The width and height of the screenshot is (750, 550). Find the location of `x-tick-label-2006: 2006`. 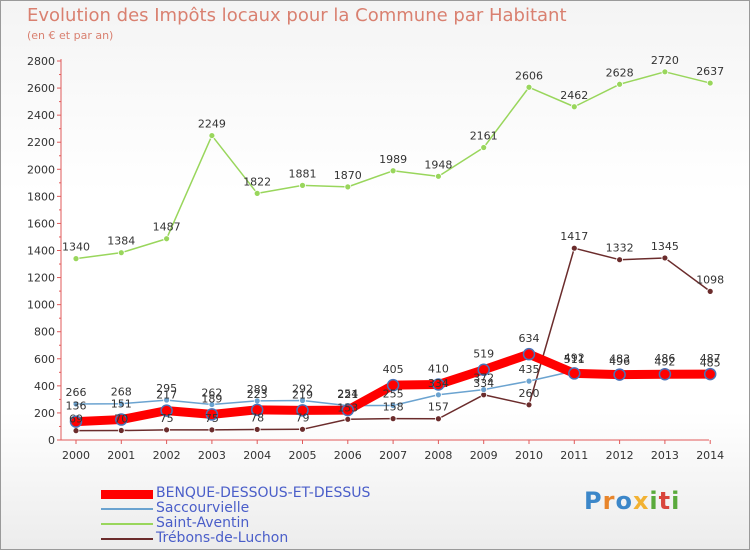

x-tick-label-2006: 2006 is located at coordinates (348, 455).